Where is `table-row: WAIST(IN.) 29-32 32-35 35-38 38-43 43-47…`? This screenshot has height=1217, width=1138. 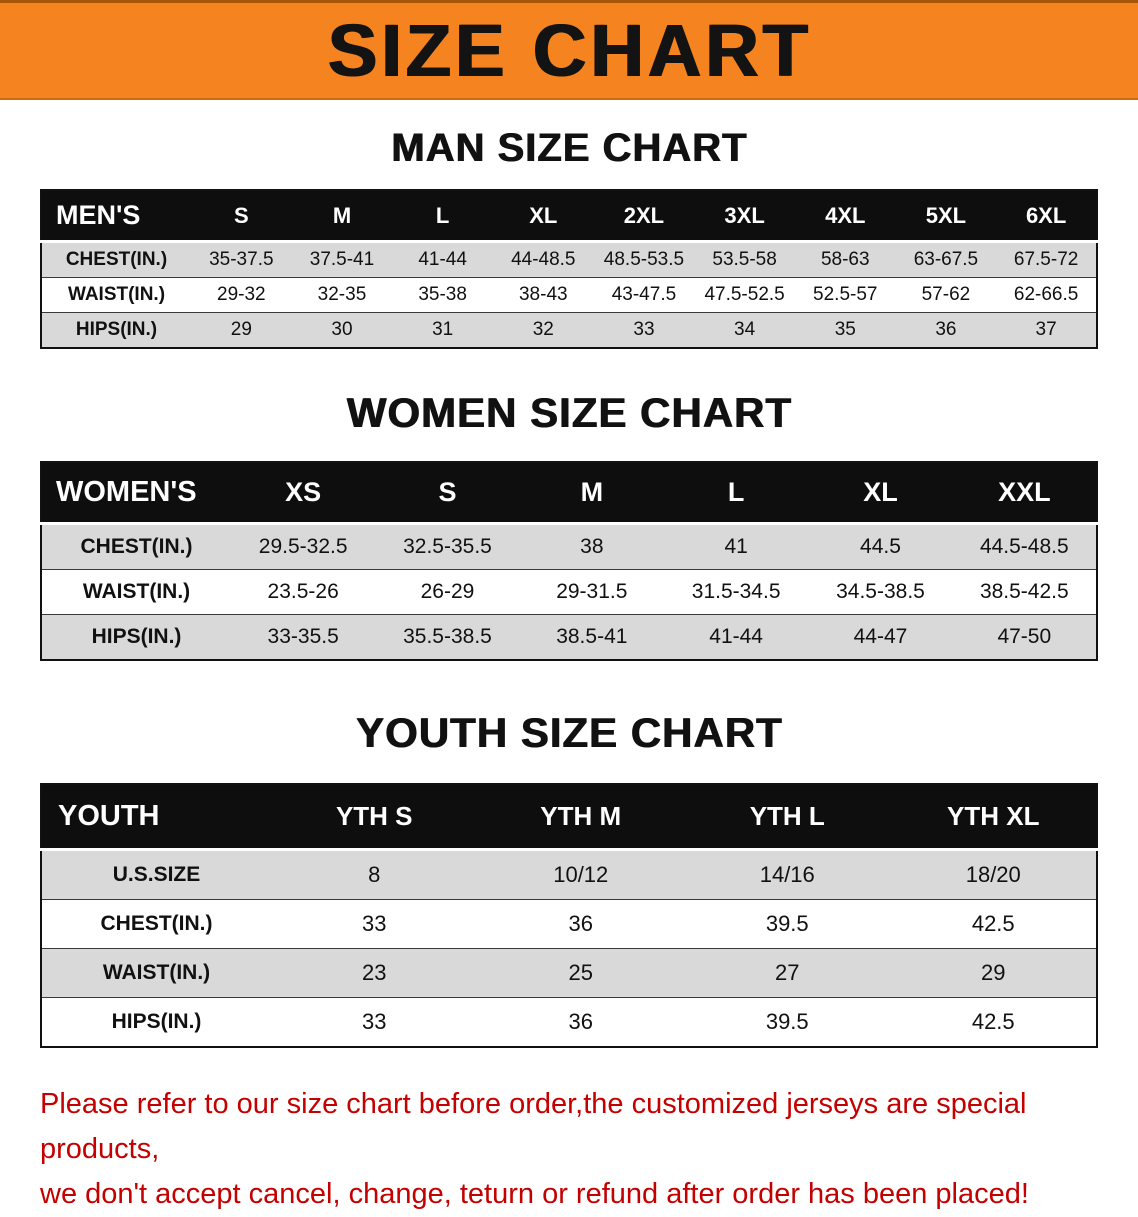 table-row: WAIST(IN.) 29-32 32-35 35-38 38-43 43-47… is located at coordinates (569, 295).